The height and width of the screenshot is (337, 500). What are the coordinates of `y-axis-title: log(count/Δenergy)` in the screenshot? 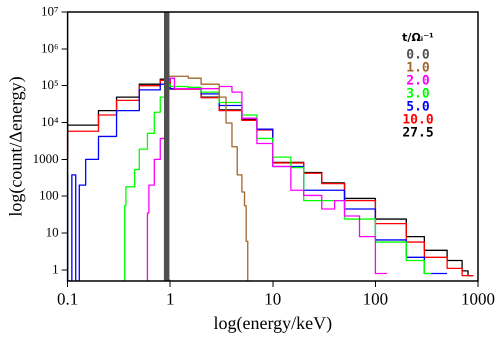 It's located at (16, 146).